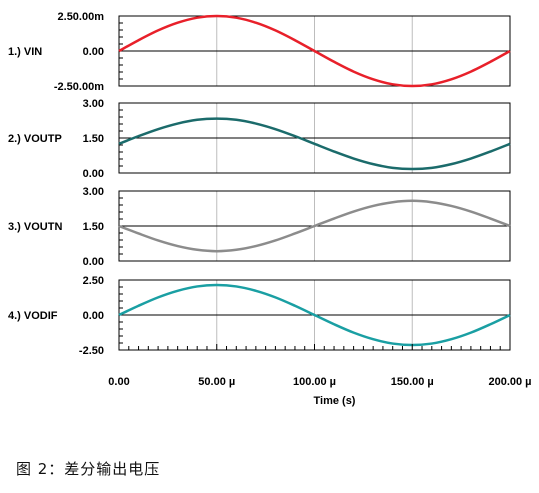 Image resolution: width=539 pixels, height=493 pixels. Describe the element at coordinates (81, 17) in the screenshot. I see `y-tick-label: 2.50.00m` at that location.